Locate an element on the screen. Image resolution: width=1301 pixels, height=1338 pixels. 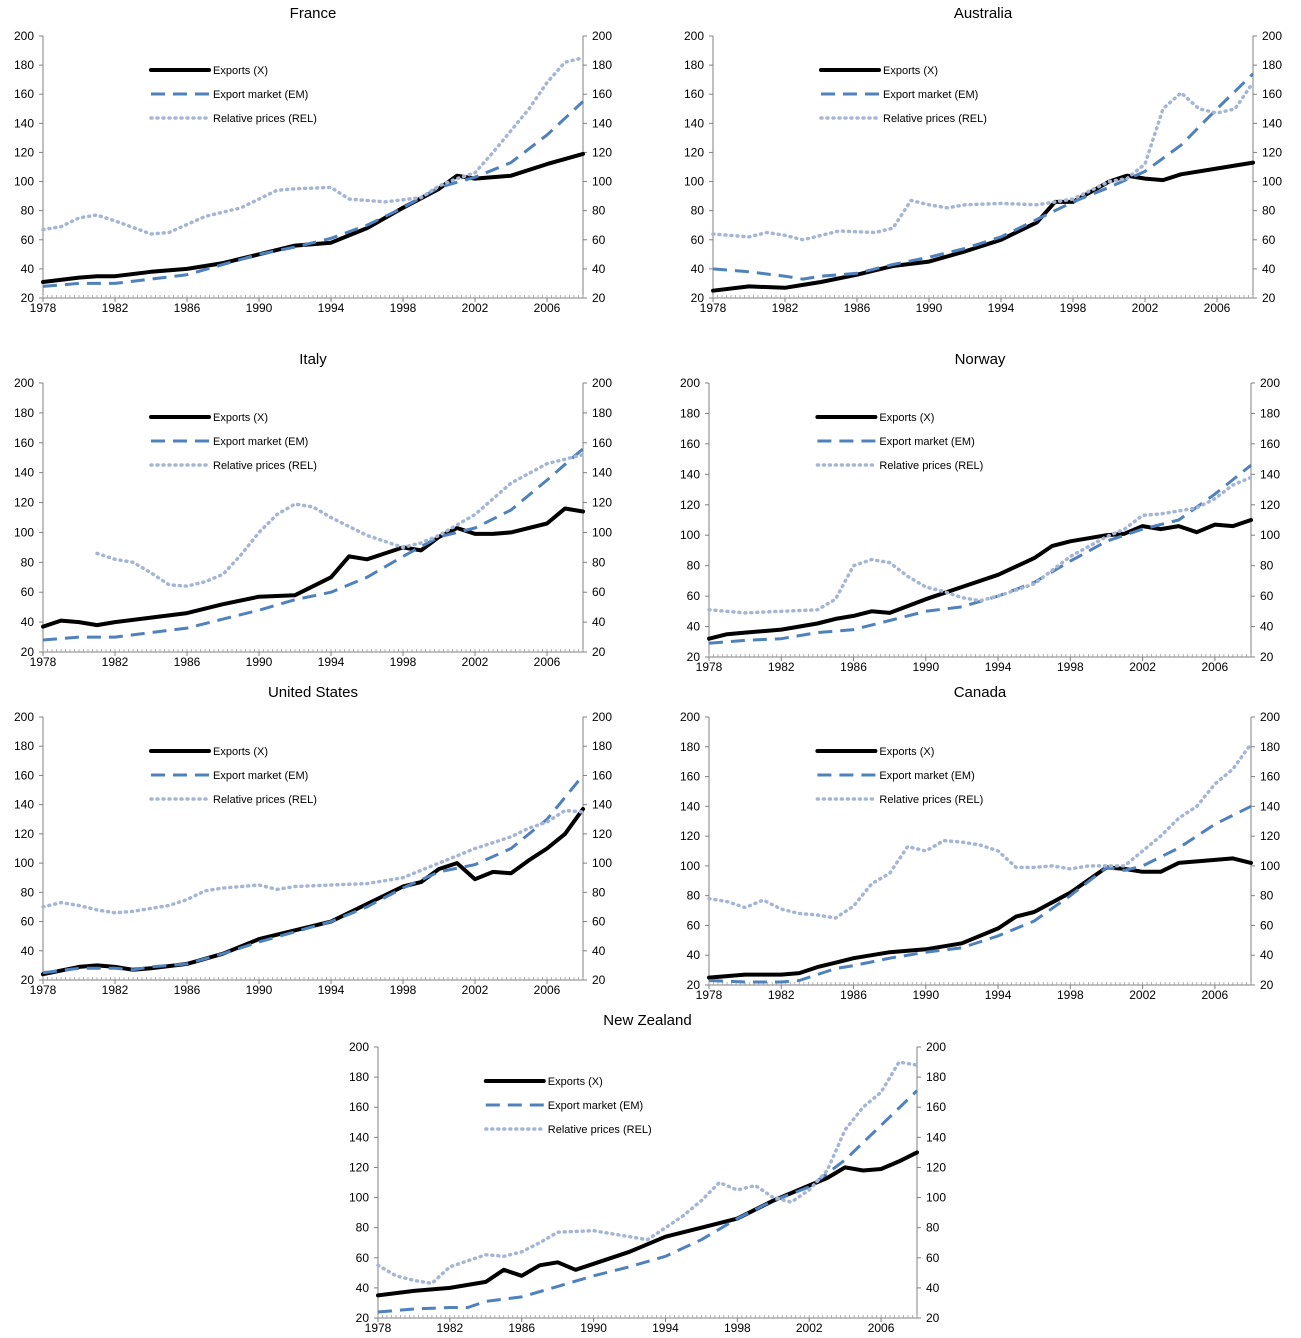
chart-title: Australia is located at coordinates (983, 13).